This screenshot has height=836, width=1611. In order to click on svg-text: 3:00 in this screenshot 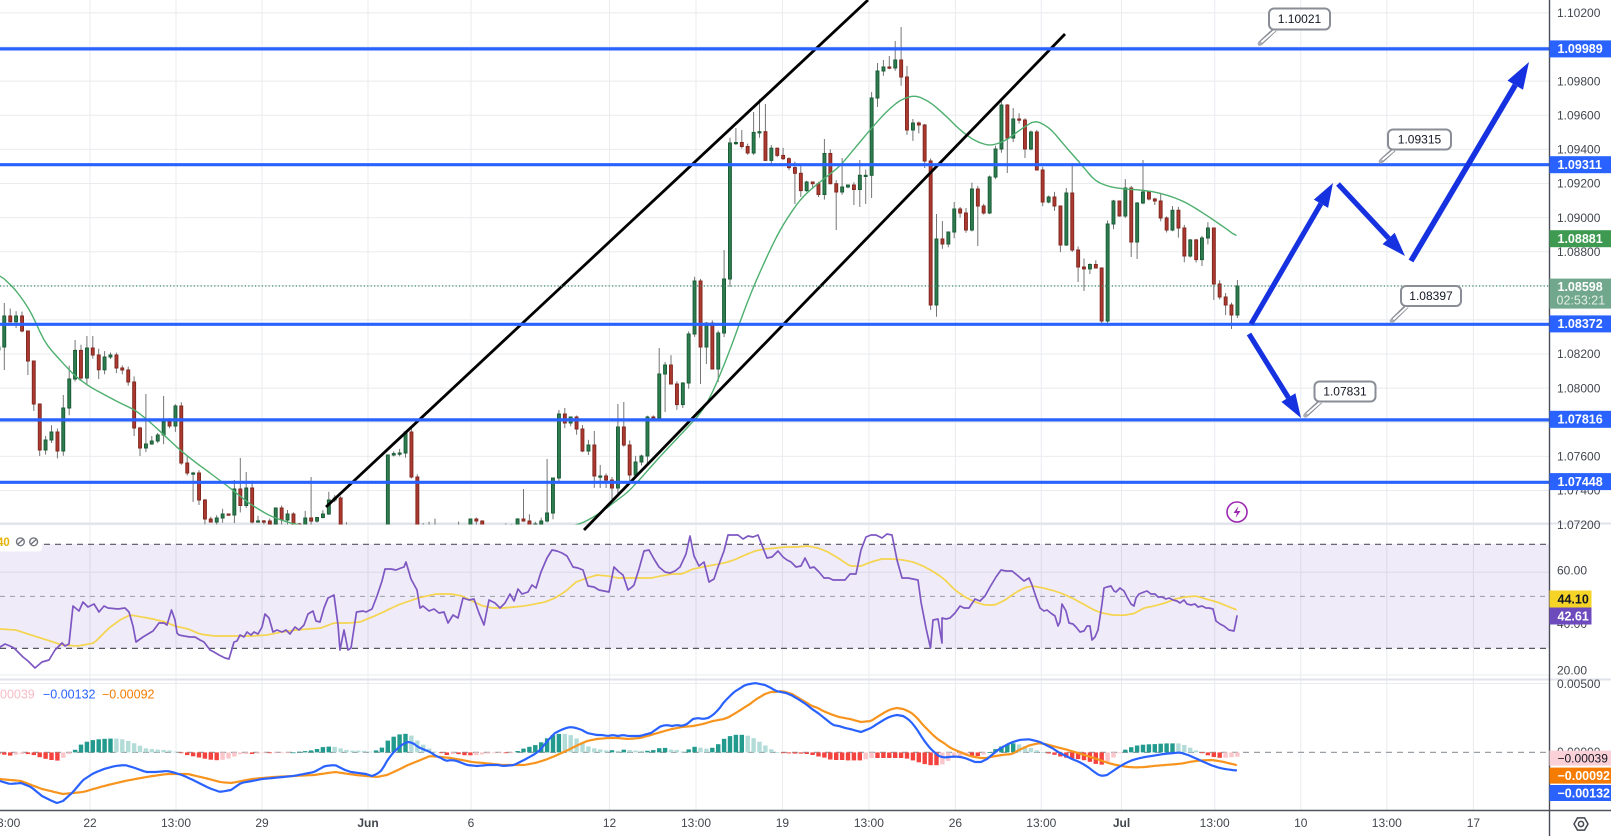, I will do `click(10, 823)`.